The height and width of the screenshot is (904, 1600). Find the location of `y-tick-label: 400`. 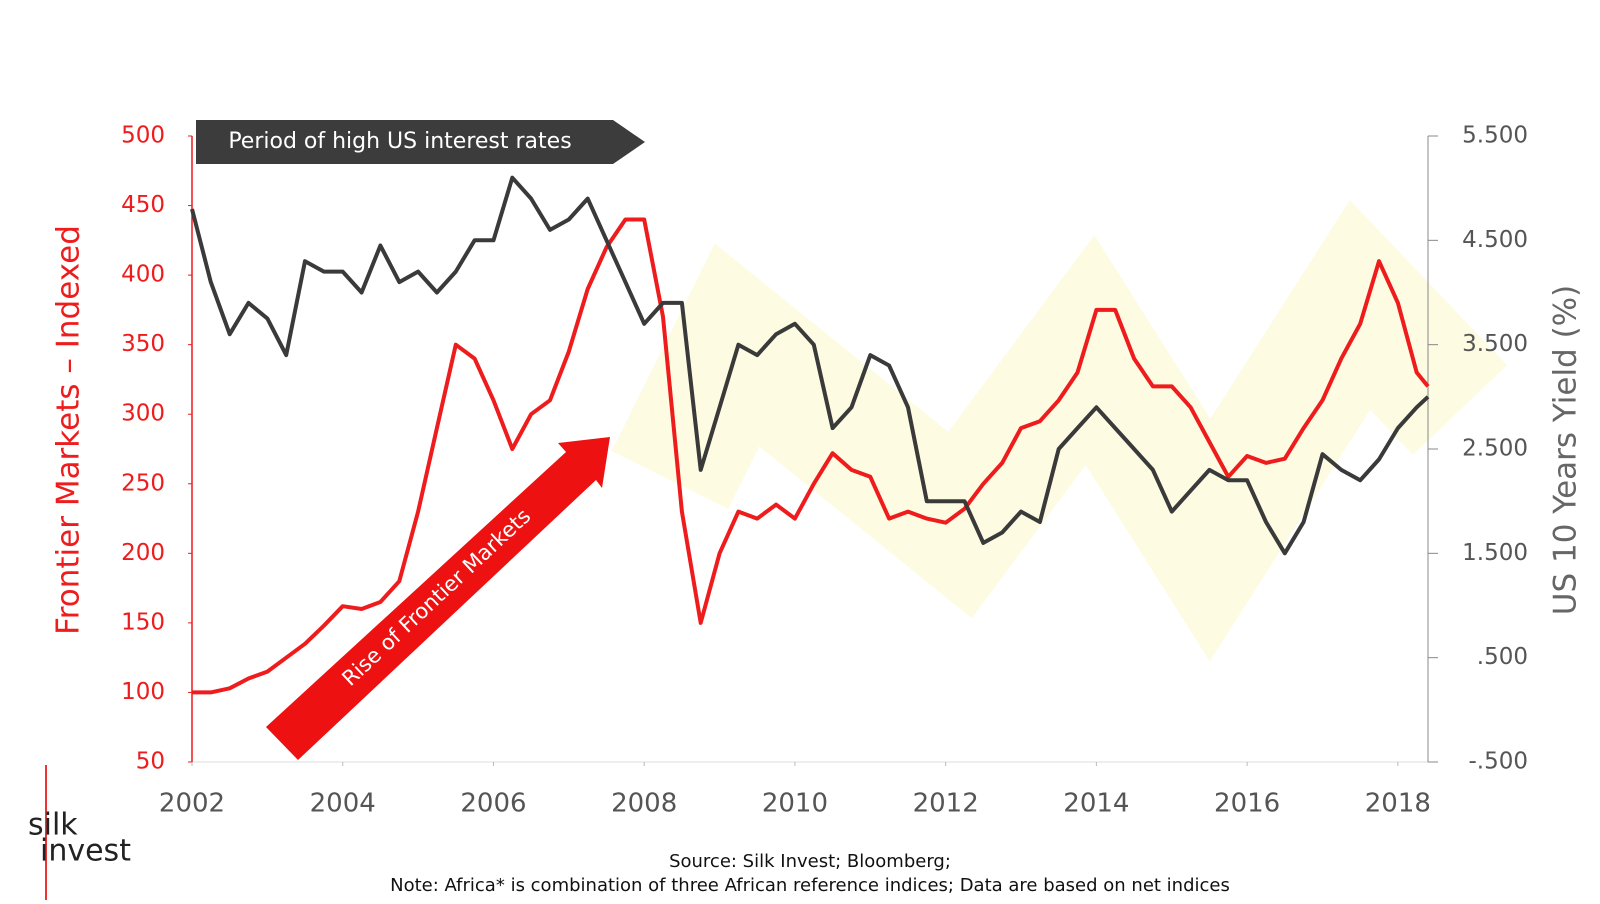

y-tick-label: 400 is located at coordinates (143, 275).